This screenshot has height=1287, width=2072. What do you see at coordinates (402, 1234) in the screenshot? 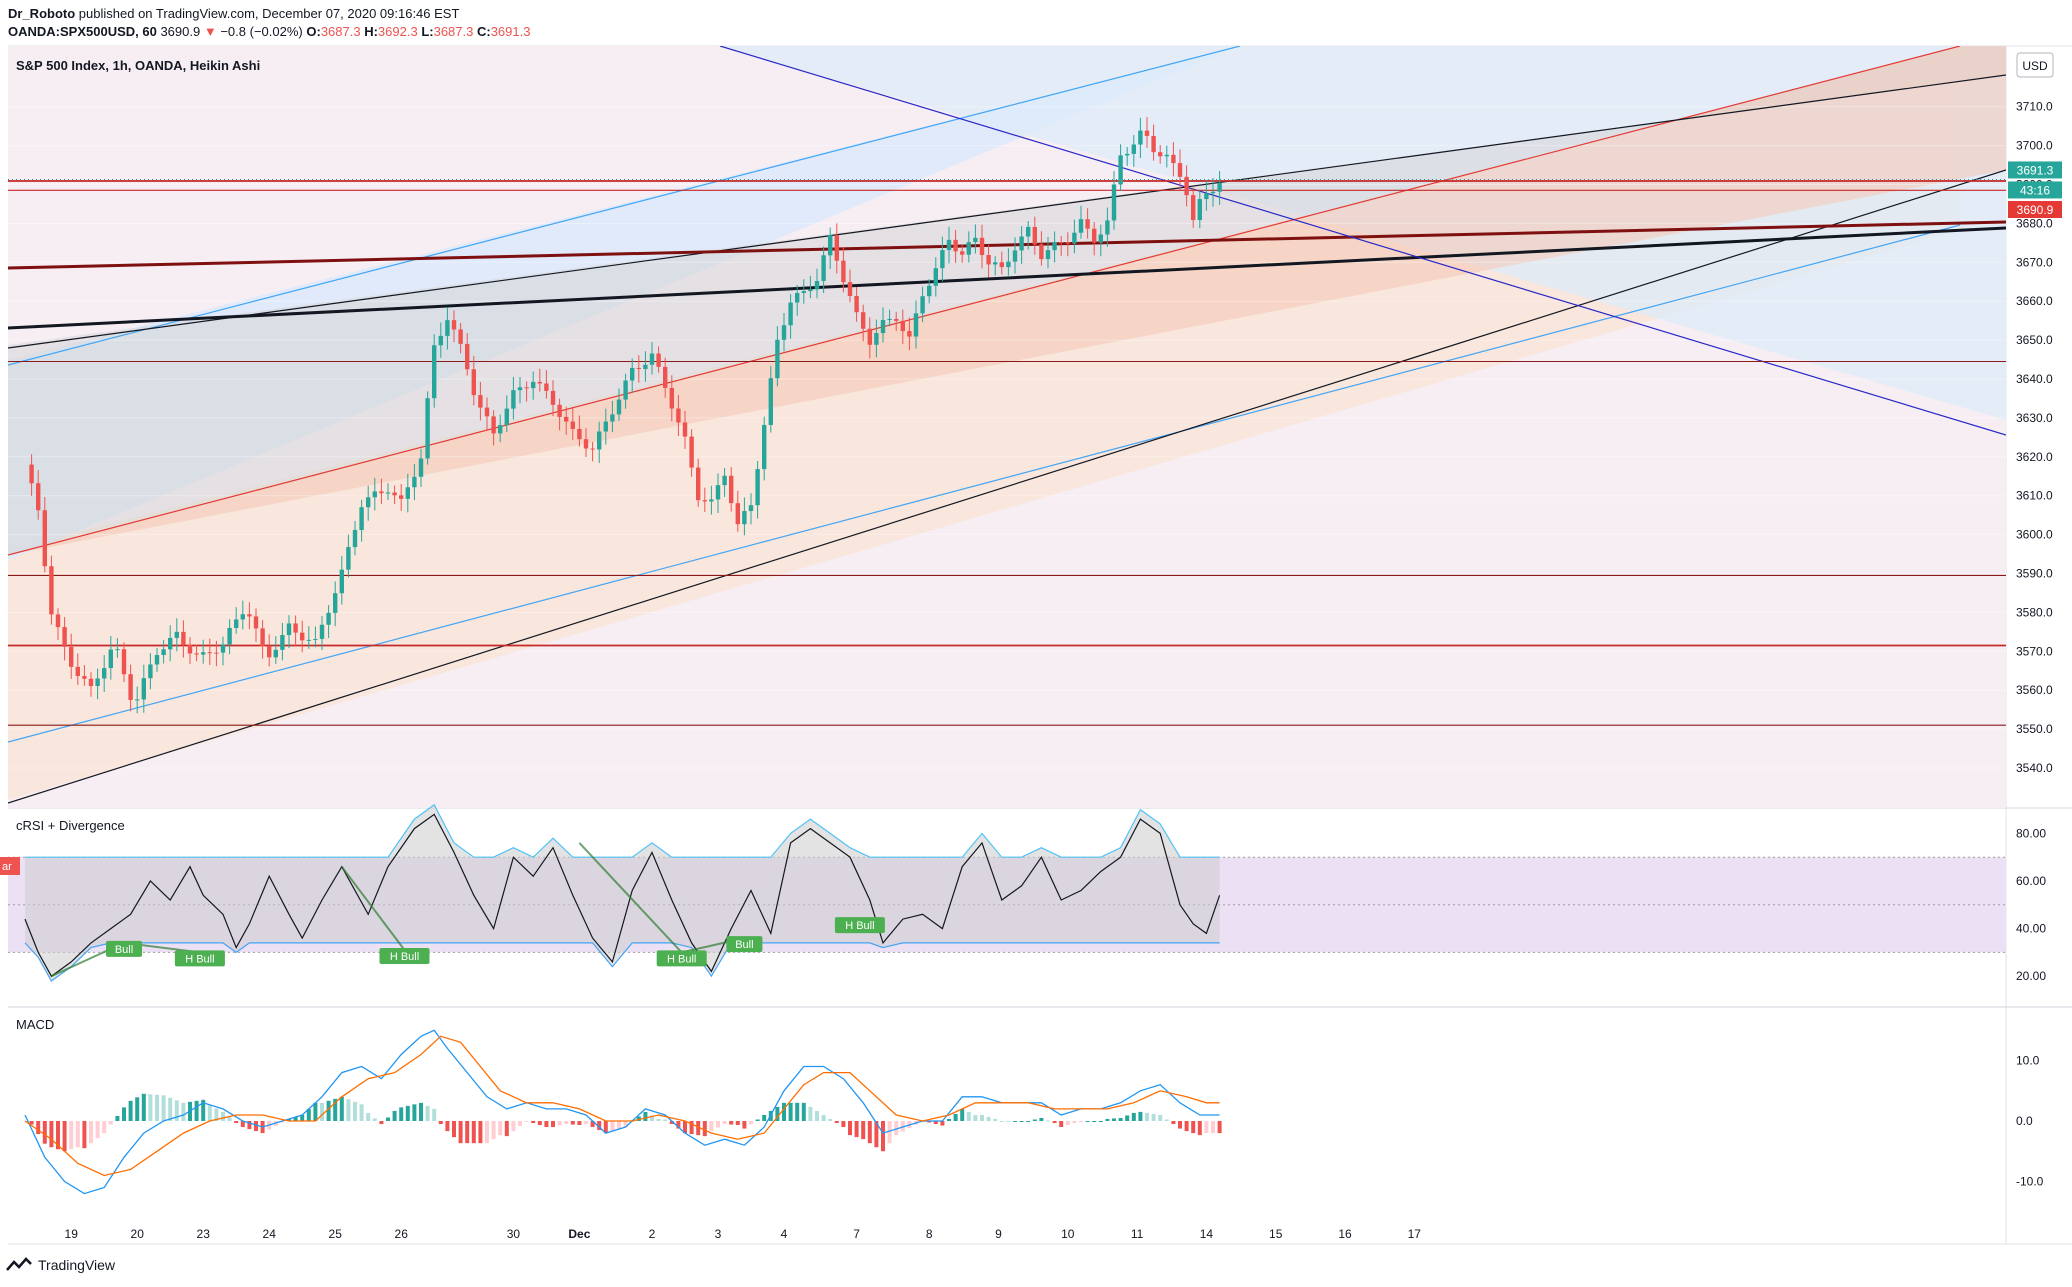
I see `time-tick-label: 26` at bounding box center [402, 1234].